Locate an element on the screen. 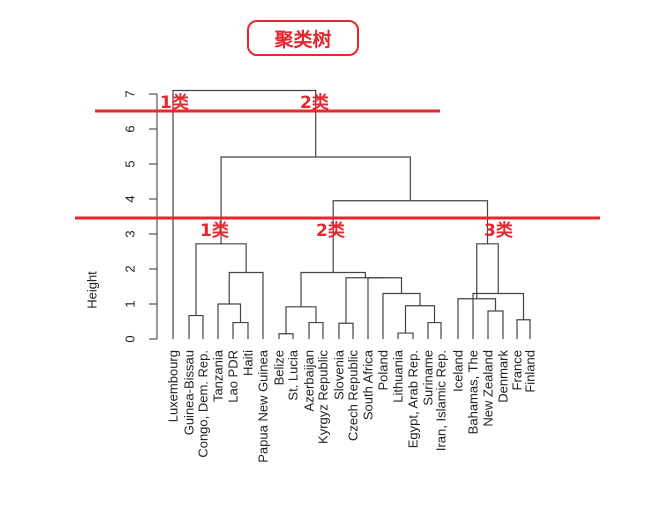 The height and width of the screenshot is (518, 646). leaf-label: Congo, Dem. Rep. is located at coordinates (203, 404).